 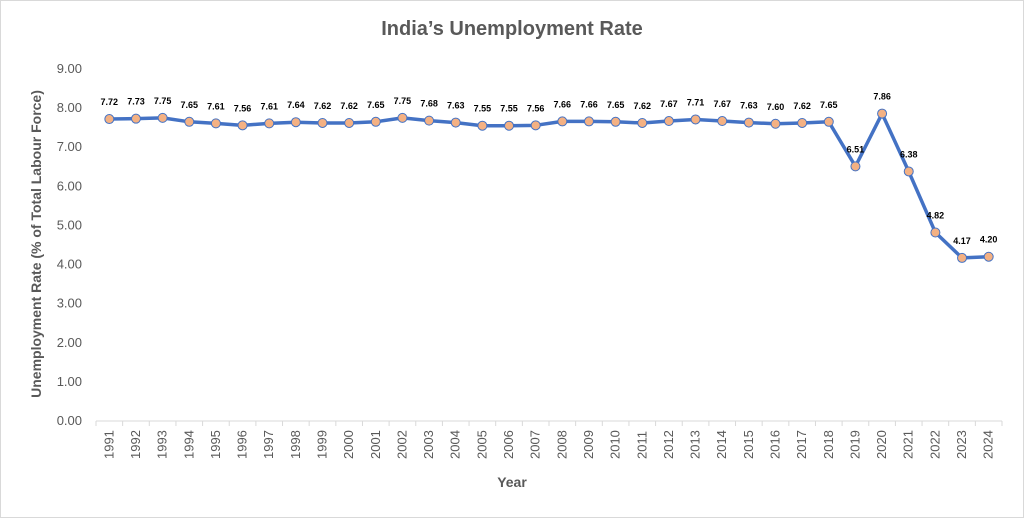 I want to click on y-tick-label: 7.00, so click(x=69, y=146).